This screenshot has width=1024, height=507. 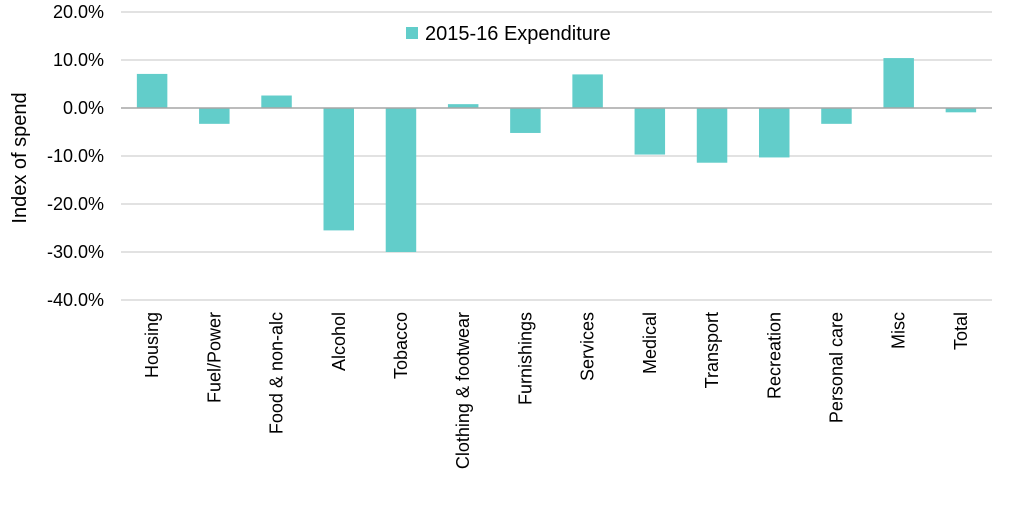 I want to click on x-category-label: Services, so click(x=588, y=346).